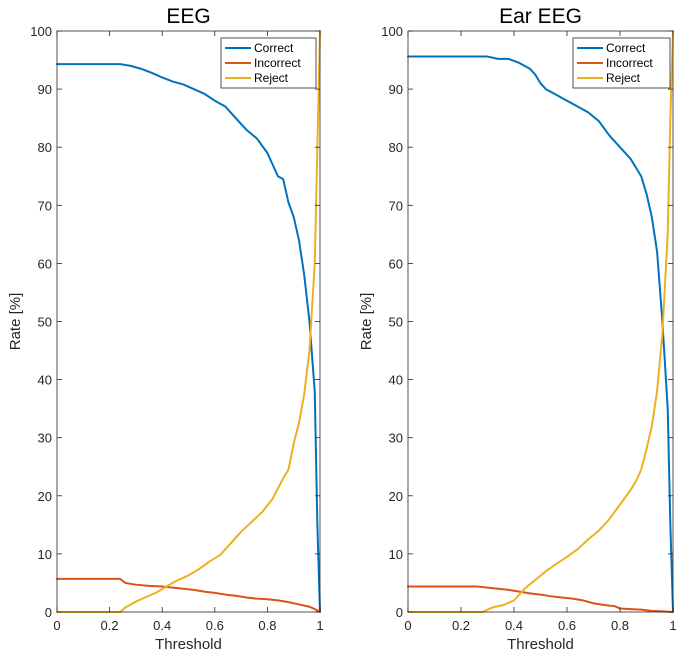  What do you see at coordinates (540, 16) in the screenshot?
I see `chart-title: Ear EEG` at bounding box center [540, 16].